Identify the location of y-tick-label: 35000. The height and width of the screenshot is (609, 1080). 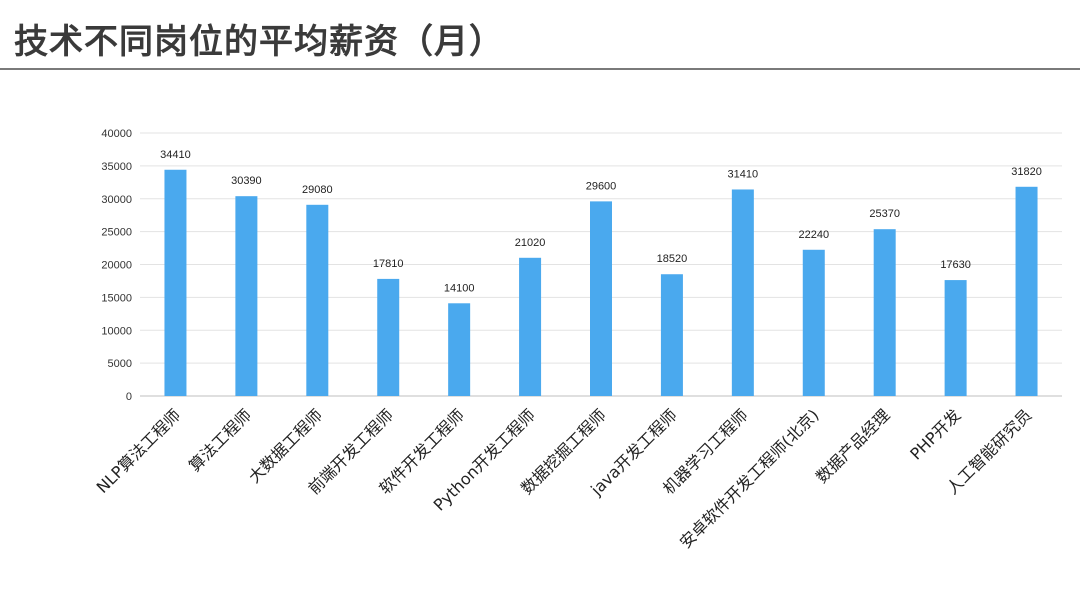
(116, 167).